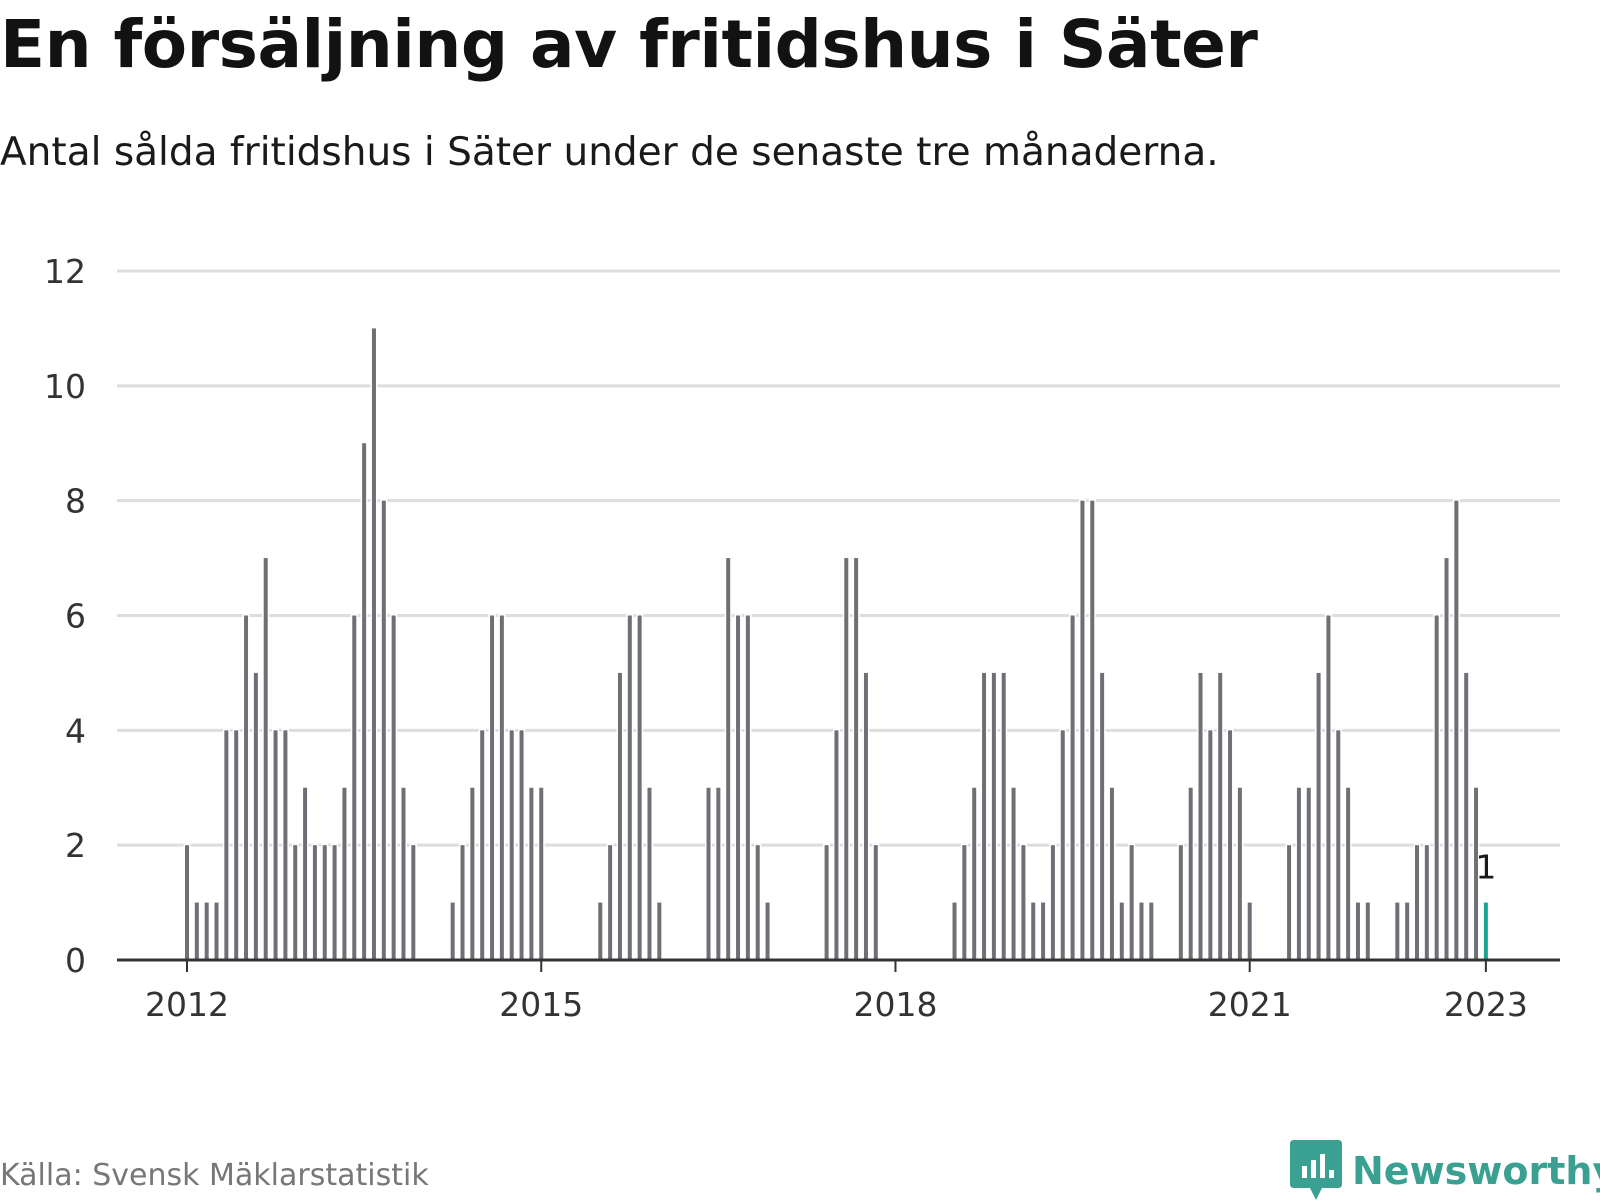 The height and width of the screenshot is (1202, 1600). I want to click on x-tick-label: 2015, so click(541, 1004).